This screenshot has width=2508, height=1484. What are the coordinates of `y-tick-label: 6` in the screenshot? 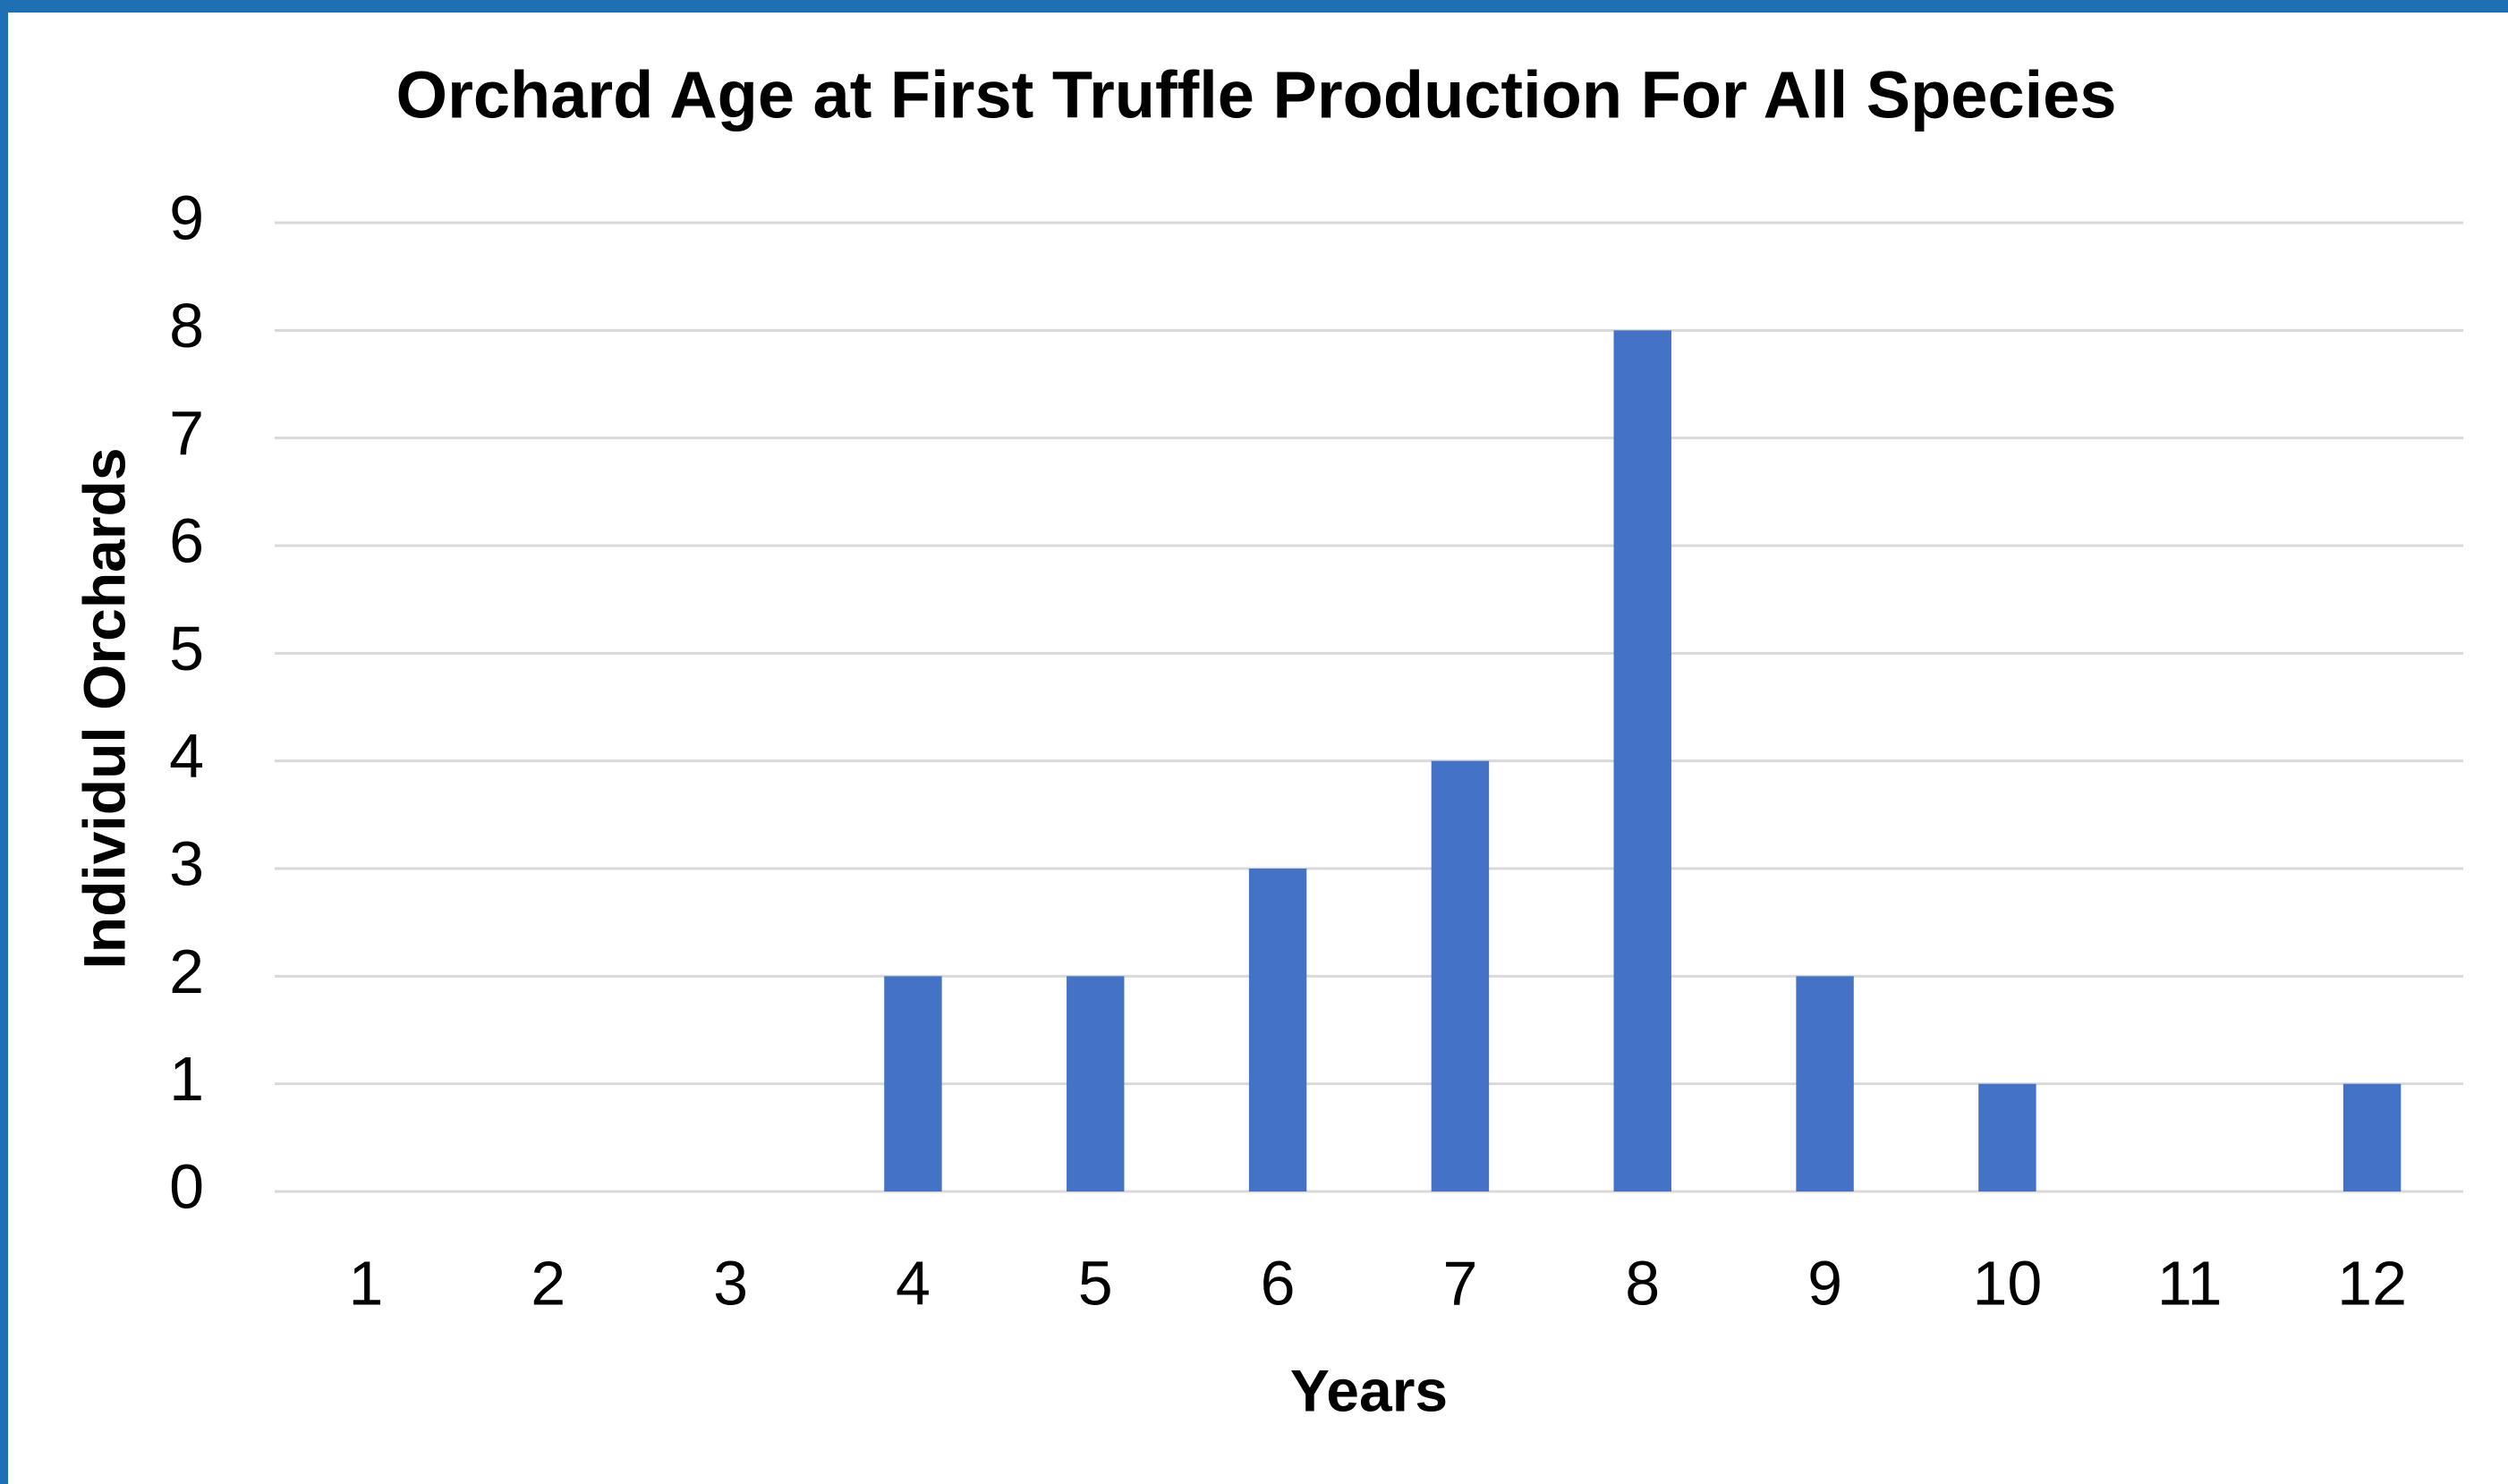 It's located at (186, 540).